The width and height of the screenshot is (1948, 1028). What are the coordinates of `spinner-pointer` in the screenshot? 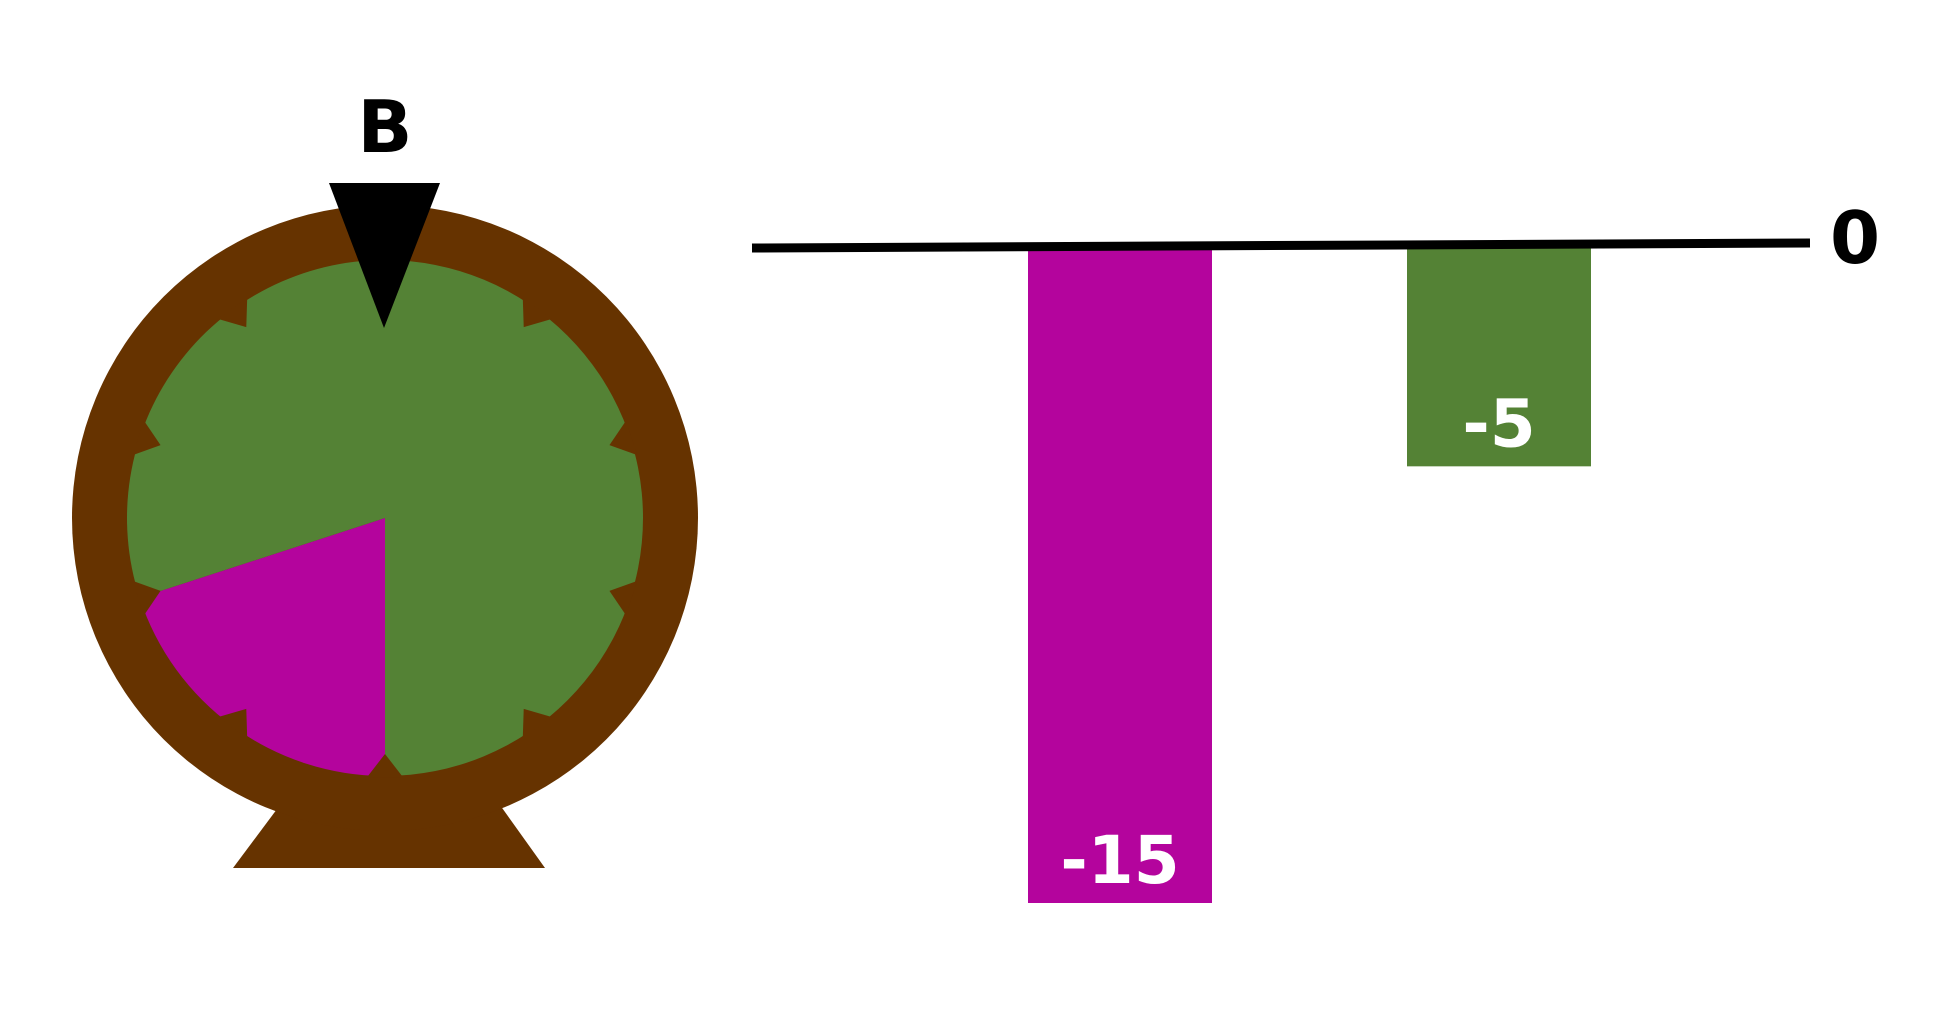 It's located at (384, 255).